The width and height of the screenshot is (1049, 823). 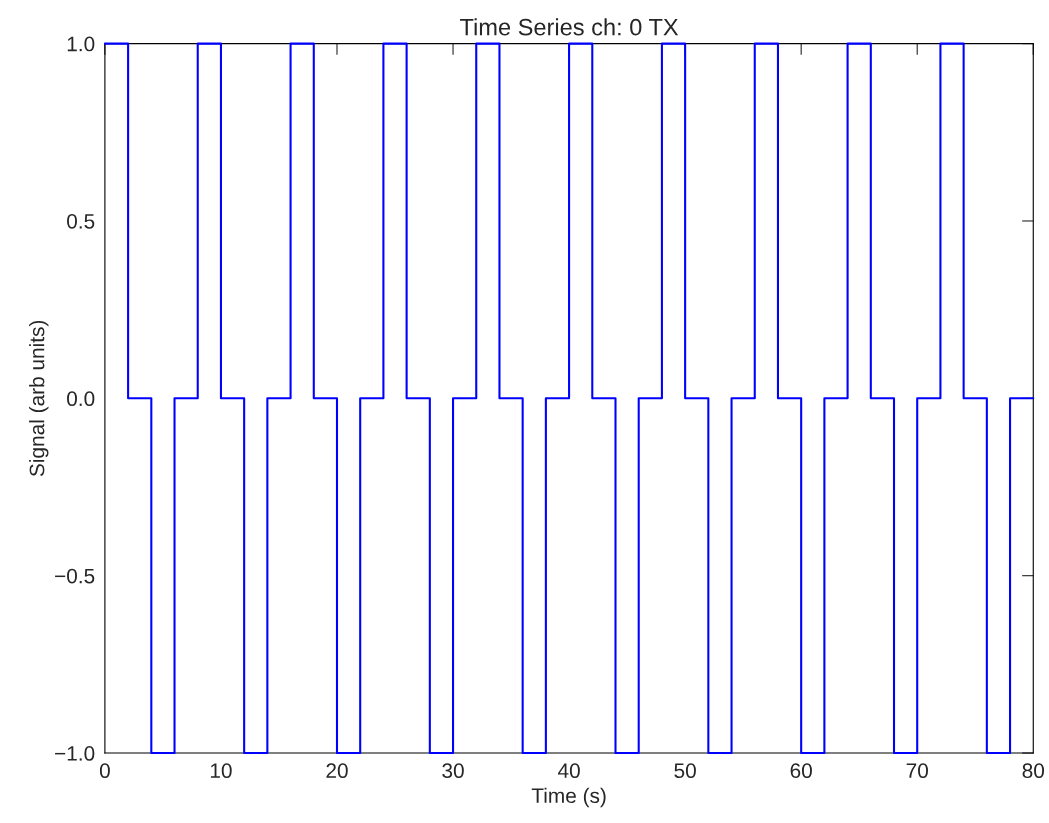 What do you see at coordinates (569, 27) in the screenshot?
I see `chart-title: Time Series ch: 0 TX` at bounding box center [569, 27].